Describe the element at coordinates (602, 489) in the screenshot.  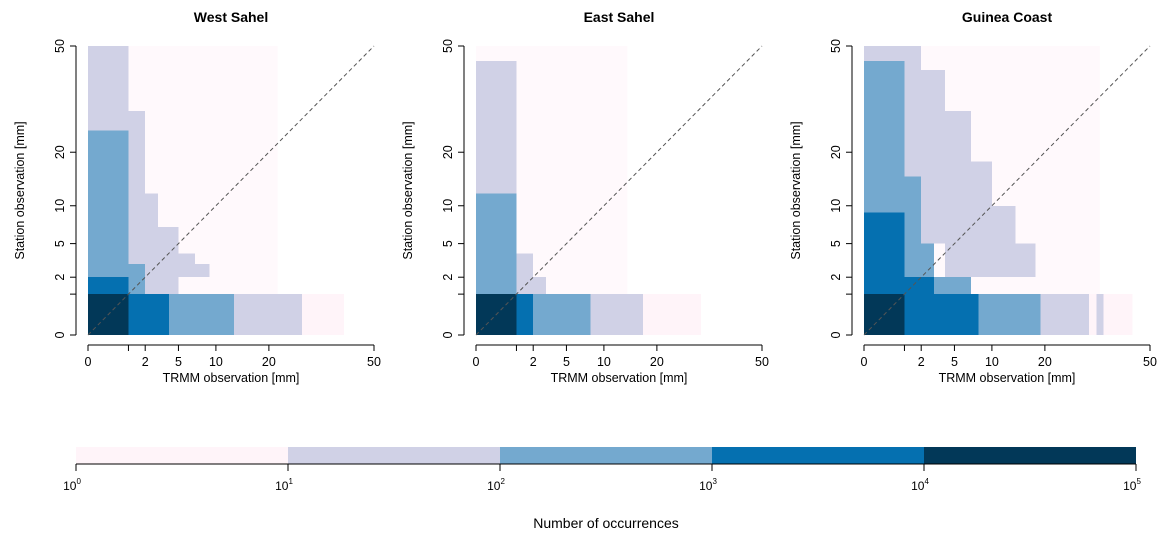
I see `colorbar: 10⁰ 10¹ 10² 10³ 10⁴ 10⁵ Number of occurrences` at that location.